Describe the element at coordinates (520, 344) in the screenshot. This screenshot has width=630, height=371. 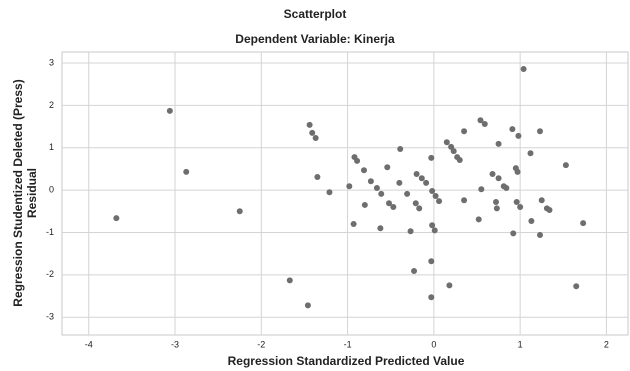
I see `x-tick-label: 1` at that location.